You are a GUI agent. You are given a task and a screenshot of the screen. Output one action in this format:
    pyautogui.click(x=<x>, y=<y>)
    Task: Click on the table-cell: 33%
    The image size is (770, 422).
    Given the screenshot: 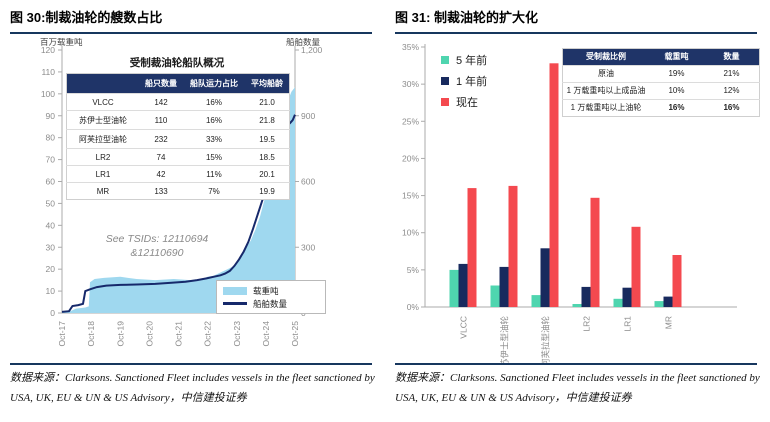 What is the action you would take?
    pyautogui.click(x=214, y=139)
    